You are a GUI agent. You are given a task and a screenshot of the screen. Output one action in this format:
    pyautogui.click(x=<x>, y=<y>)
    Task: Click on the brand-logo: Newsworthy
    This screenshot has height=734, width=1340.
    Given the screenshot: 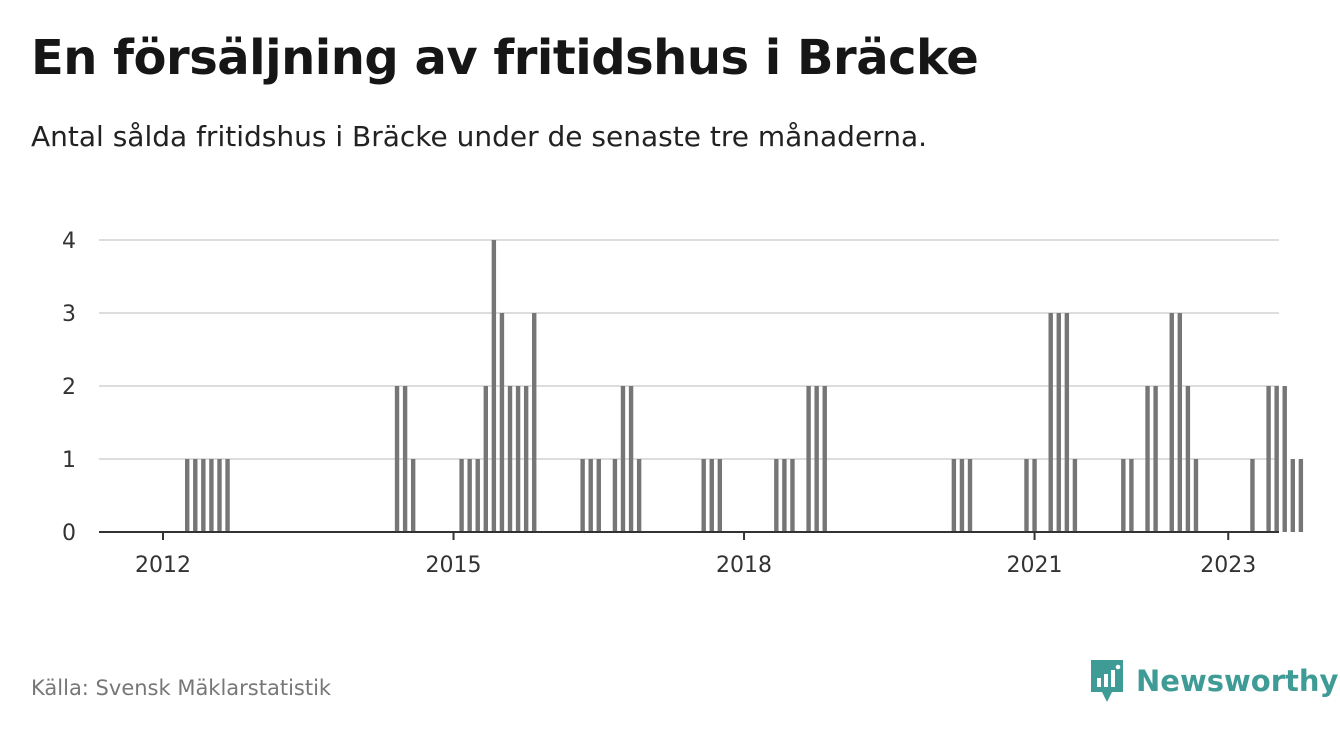 What is the action you would take?
    pyautogui.click(x=1213, y=681)
    